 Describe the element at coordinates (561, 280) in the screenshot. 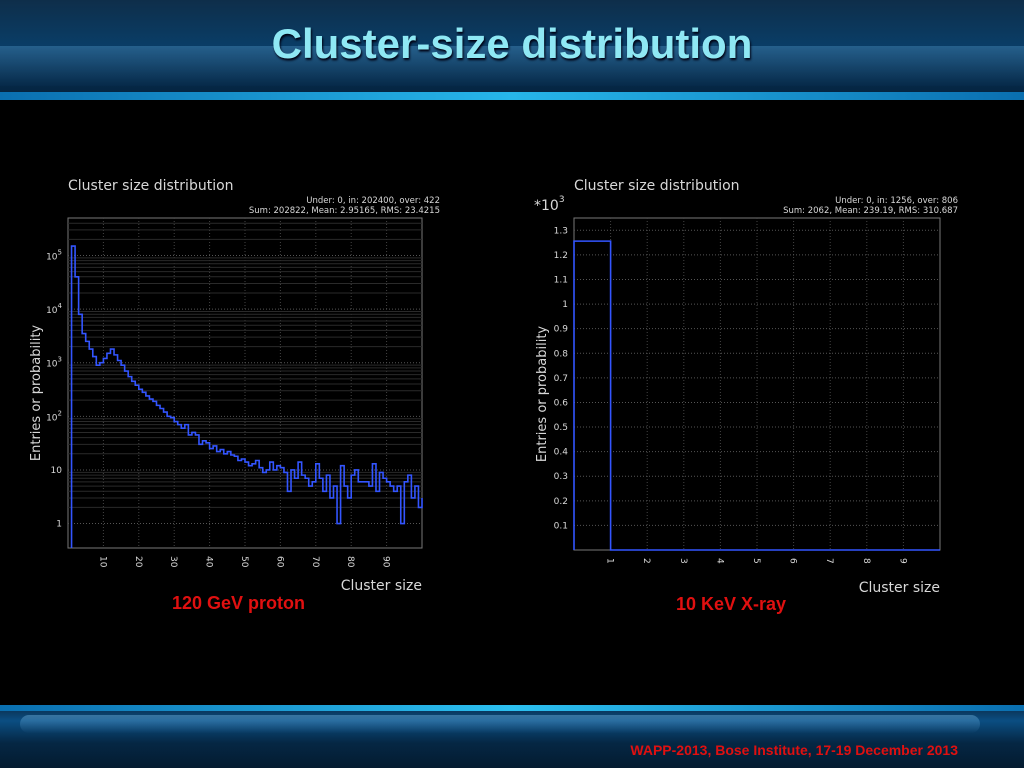

I see `y-tick-label: 1.1` at that location.